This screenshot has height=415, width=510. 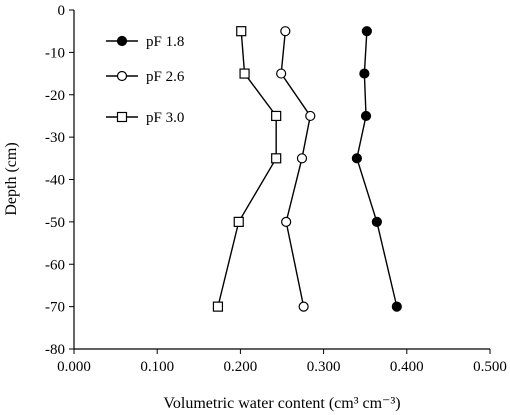 What do you see at coordinates (241, 367) in the screenshot?
I see `x-tick-label: 0.200` at bounding box center [241, 367].